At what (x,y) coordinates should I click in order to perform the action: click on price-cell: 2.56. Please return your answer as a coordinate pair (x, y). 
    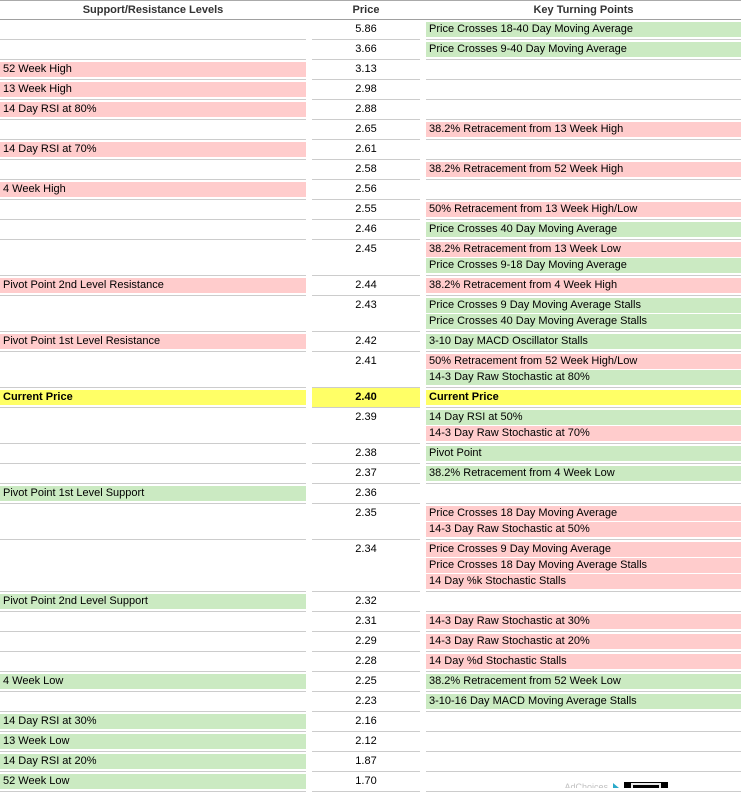
    Looking at the image, I should click on (366, 190).